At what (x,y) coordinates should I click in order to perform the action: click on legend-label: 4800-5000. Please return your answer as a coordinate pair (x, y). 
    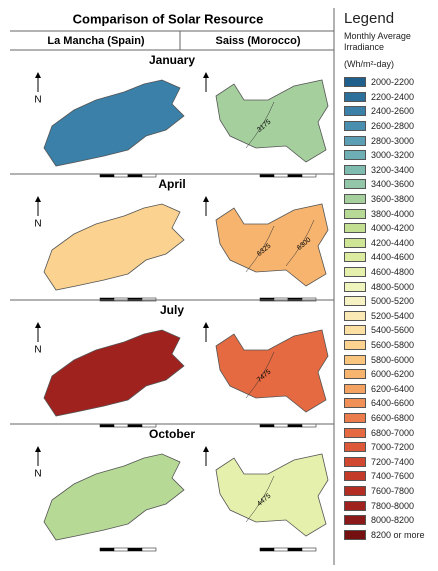
    Looking at the image, I should click on (393, 286).